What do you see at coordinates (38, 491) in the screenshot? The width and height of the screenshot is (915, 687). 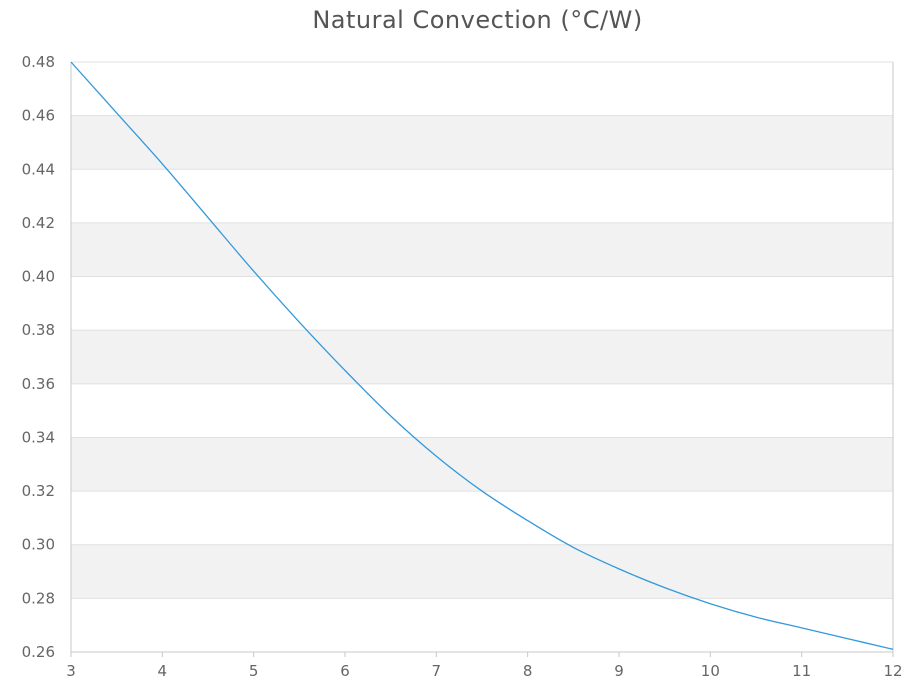 I see `y-tick-label: 0.32` at bounding box center [38, 491].